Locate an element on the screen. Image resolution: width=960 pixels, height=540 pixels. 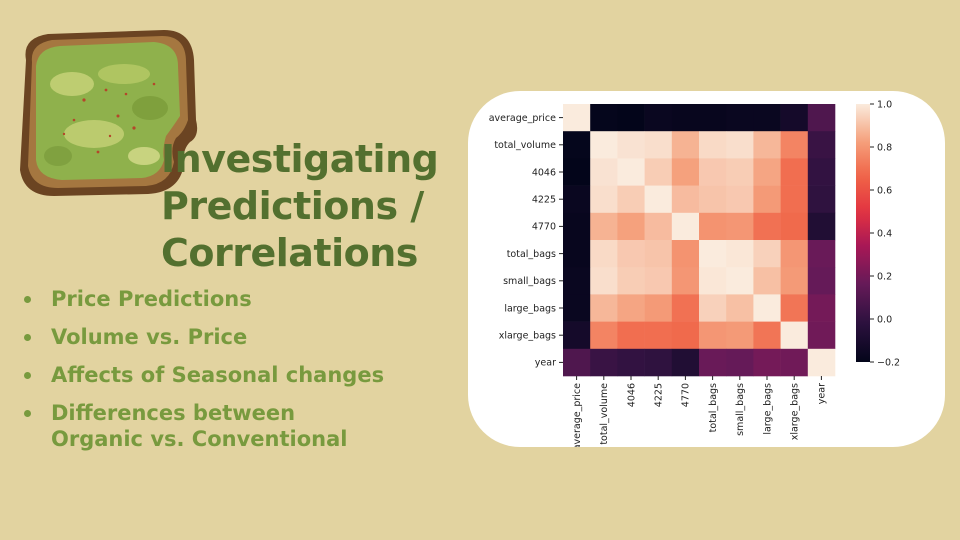
x-tick-label: total_volume is located at coordinates (604, 414).